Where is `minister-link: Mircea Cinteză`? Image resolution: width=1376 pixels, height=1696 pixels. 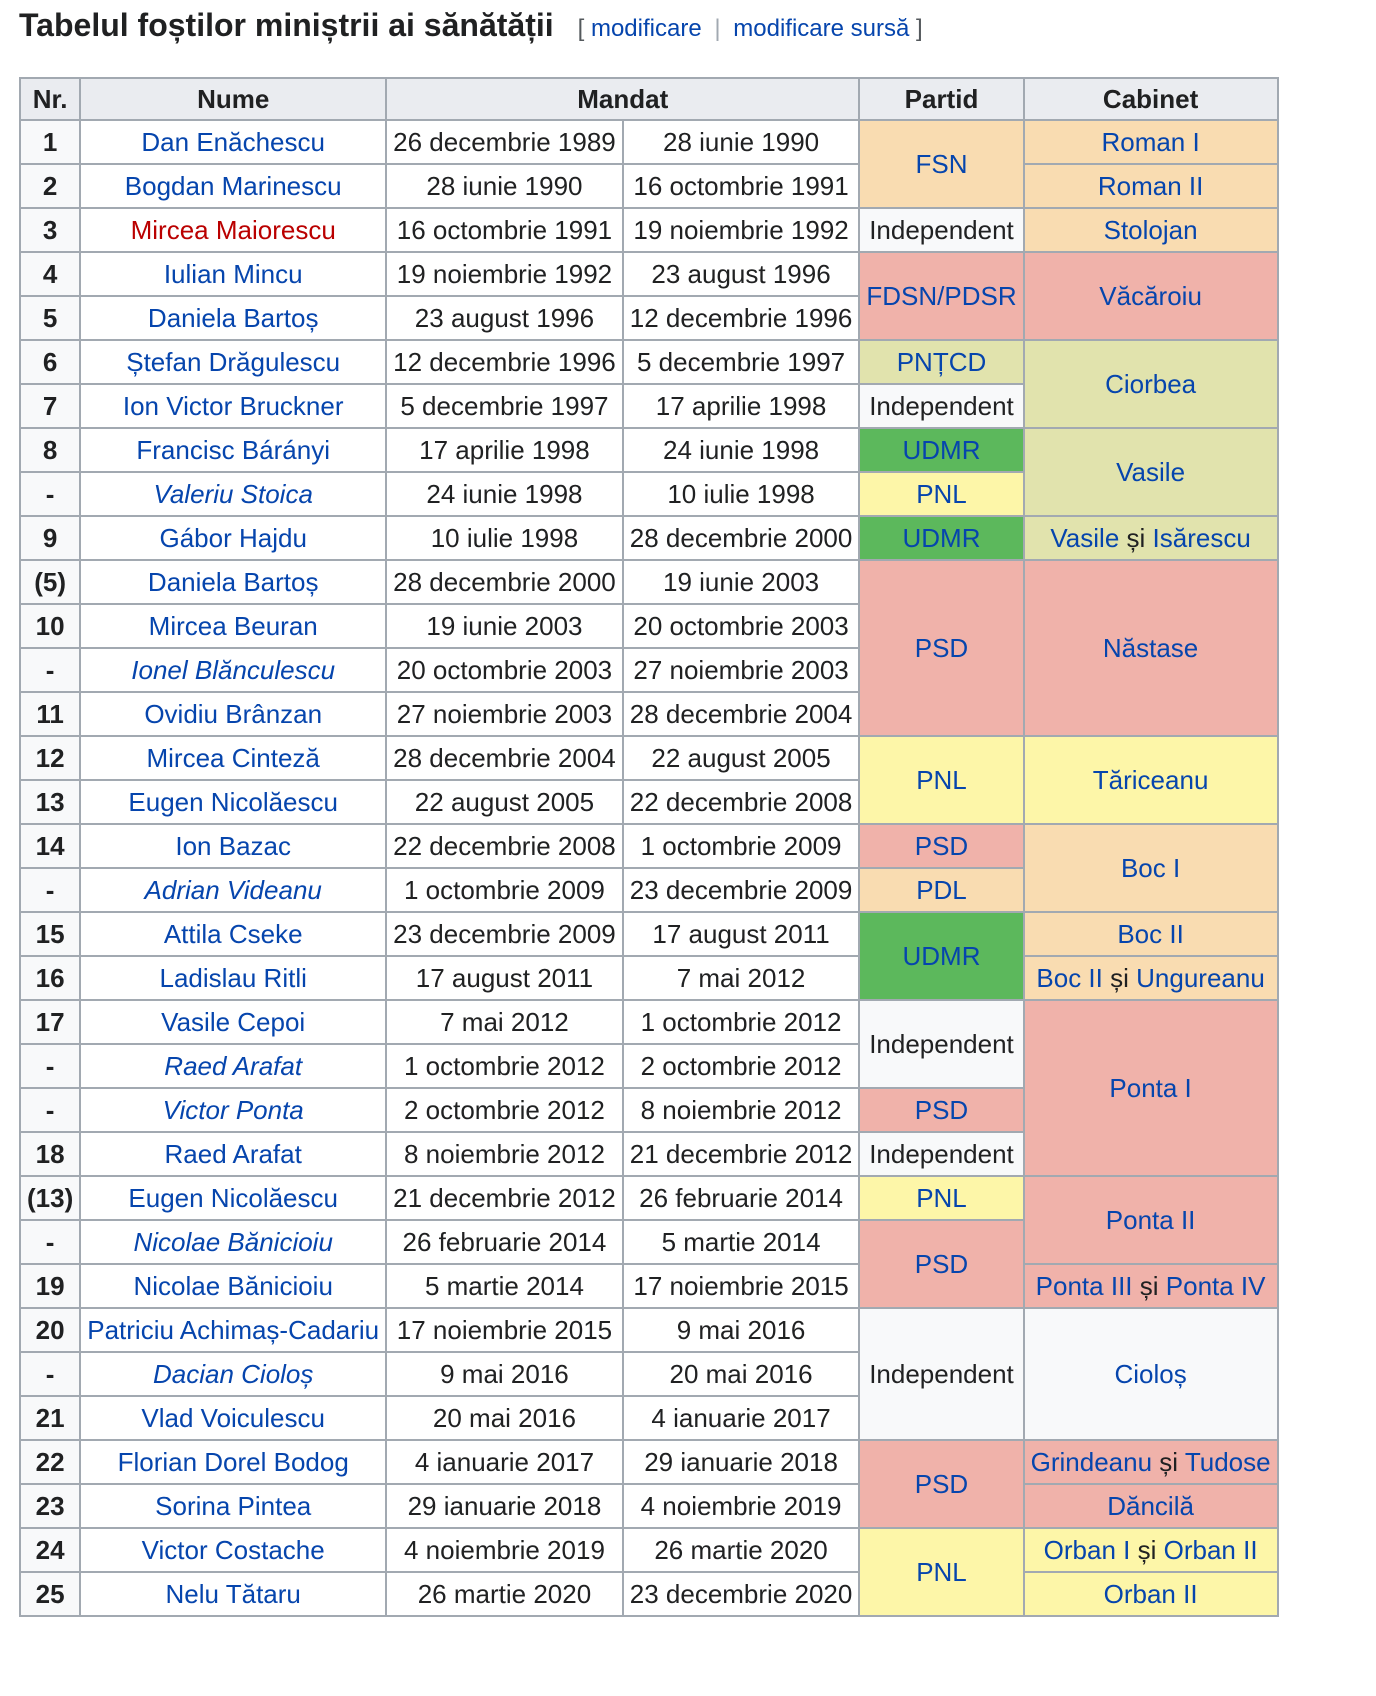
minister-link: Mircea Cinteză is located at coordinates (233, 758).